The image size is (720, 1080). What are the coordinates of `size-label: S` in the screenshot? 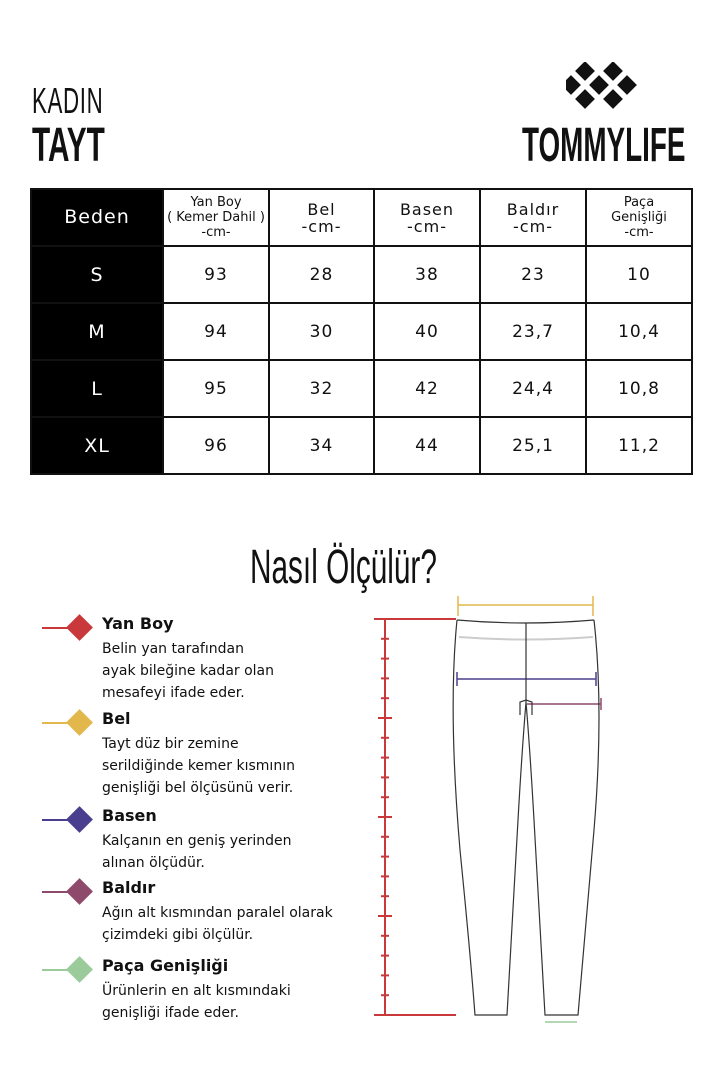 It's located at (97, 274).